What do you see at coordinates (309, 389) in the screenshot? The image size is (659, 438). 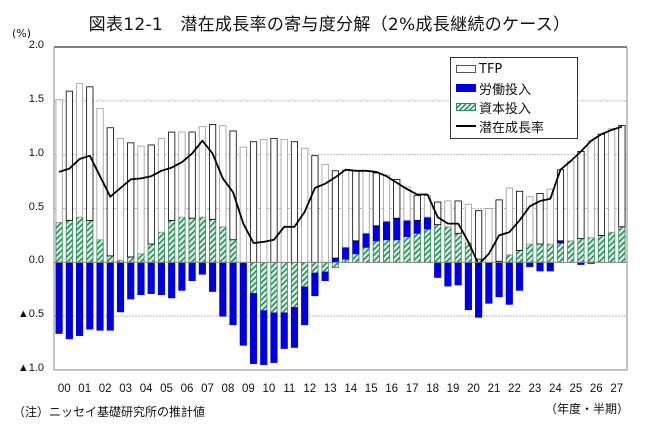 I see `x-tick-label: 12` at bounding box center [309, 389].